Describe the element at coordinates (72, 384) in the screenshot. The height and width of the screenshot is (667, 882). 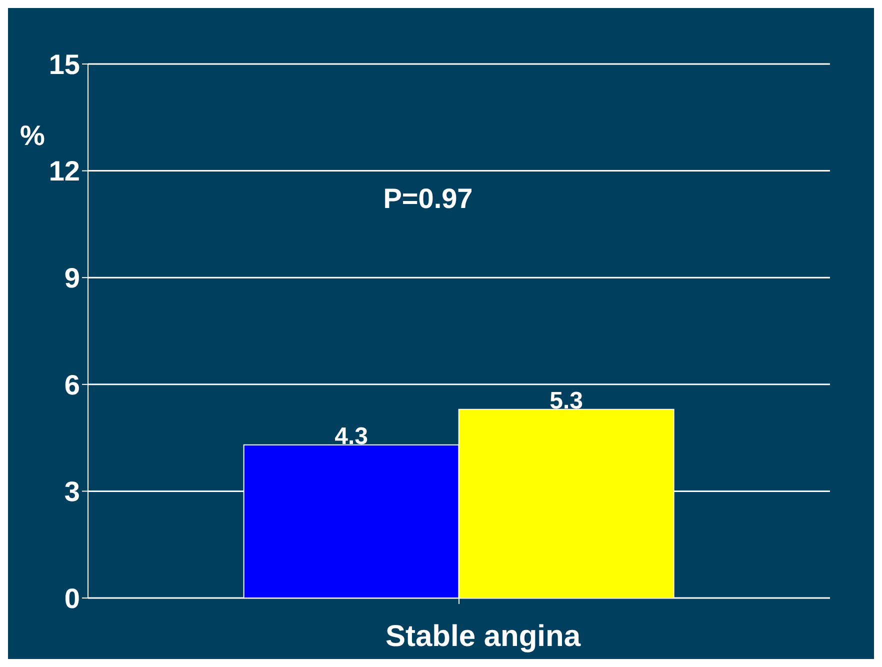
I see `y-tick-label: 6` at that location.